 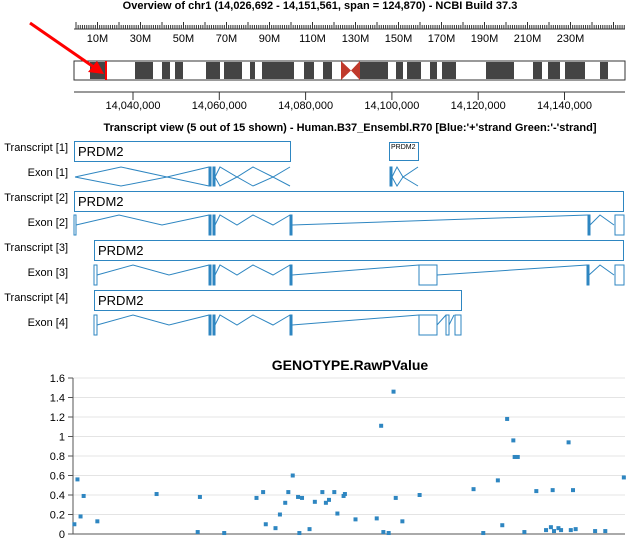 I want to click on position-tick-label: 14,120,000, so click(x=478, y=106).